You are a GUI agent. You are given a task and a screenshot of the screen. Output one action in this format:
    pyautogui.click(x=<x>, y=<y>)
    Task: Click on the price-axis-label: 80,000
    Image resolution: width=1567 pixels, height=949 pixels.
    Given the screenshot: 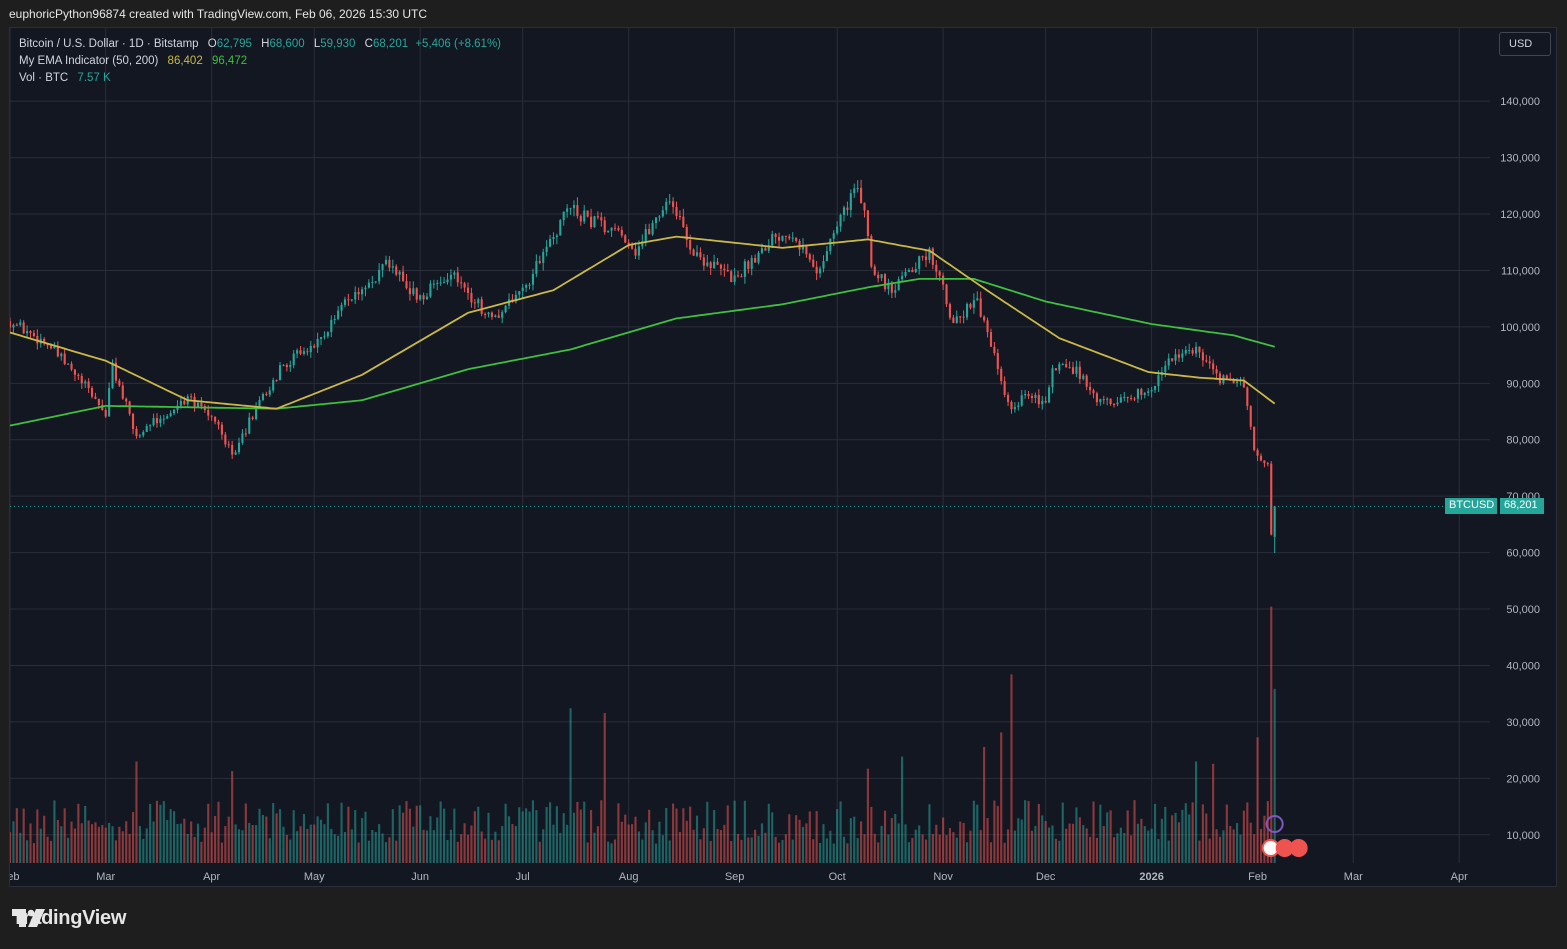 What is the action you would take?
    pyautogui.click(x=1523, y=441)
    